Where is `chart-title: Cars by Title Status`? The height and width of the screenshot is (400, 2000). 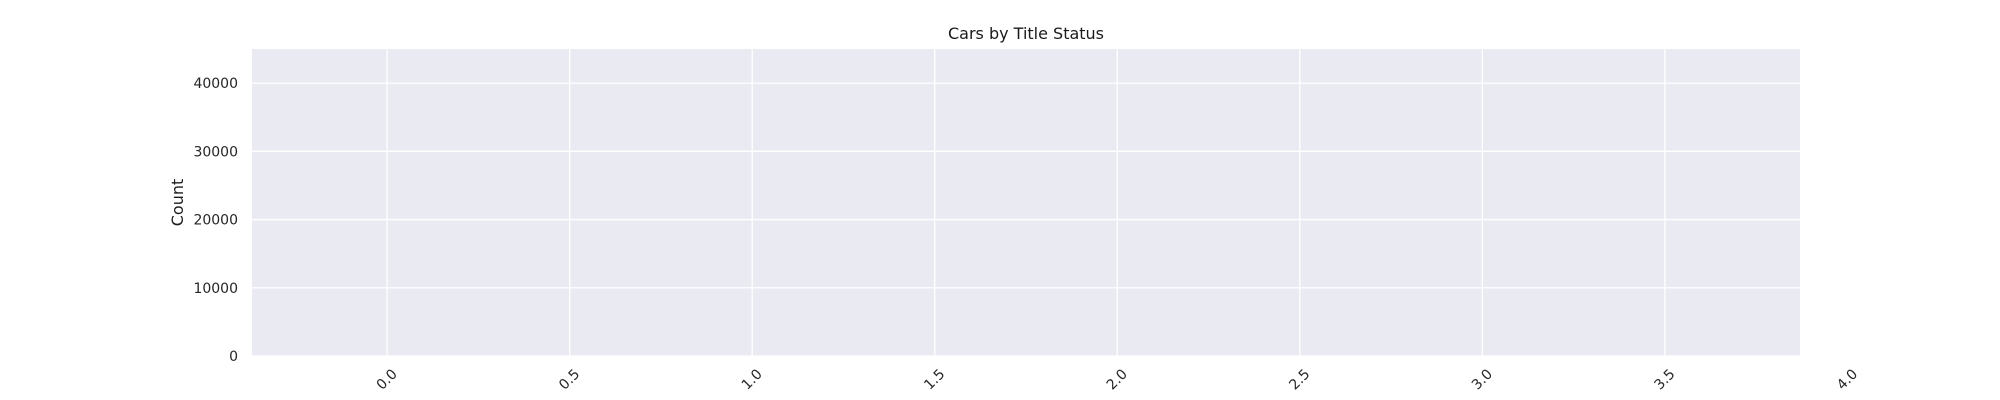 chart-title: Cars by Title Status is located at coordinates (1026, 33).